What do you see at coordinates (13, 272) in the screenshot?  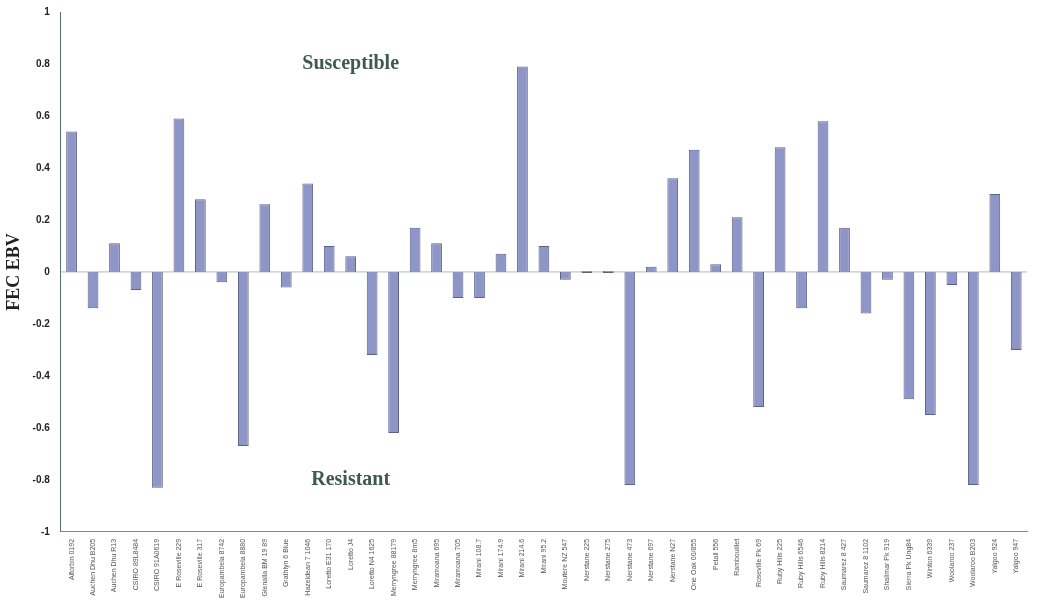 I see `y-axis-title: FEC EBV` at bounding box center [13, 272].